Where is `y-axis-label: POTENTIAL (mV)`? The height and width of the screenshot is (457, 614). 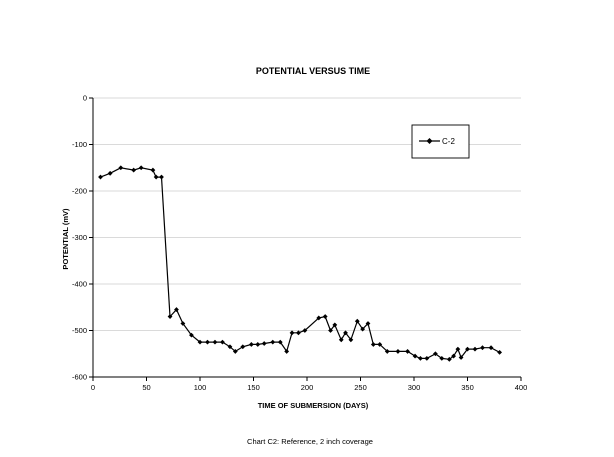
y-axis-label: POTENTIAL (mV) is located at coordinates (65, 239).